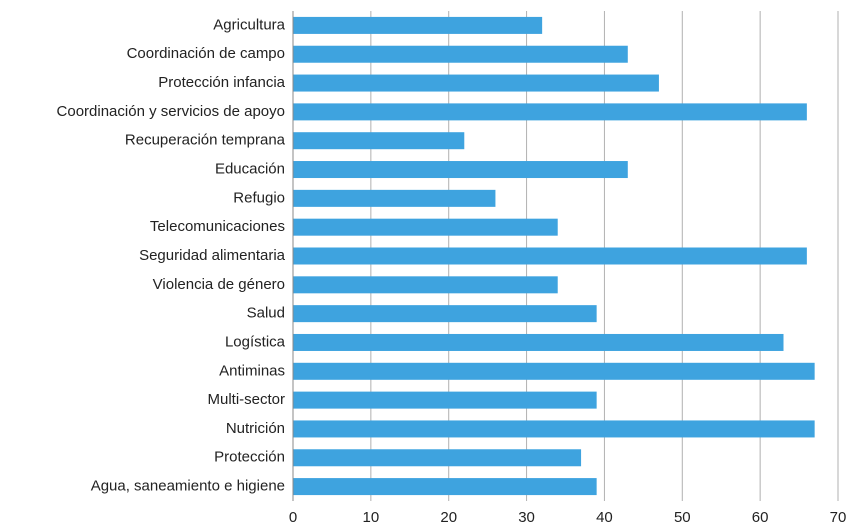  I want to click on x-tick-label: 40, so click(604, 517).